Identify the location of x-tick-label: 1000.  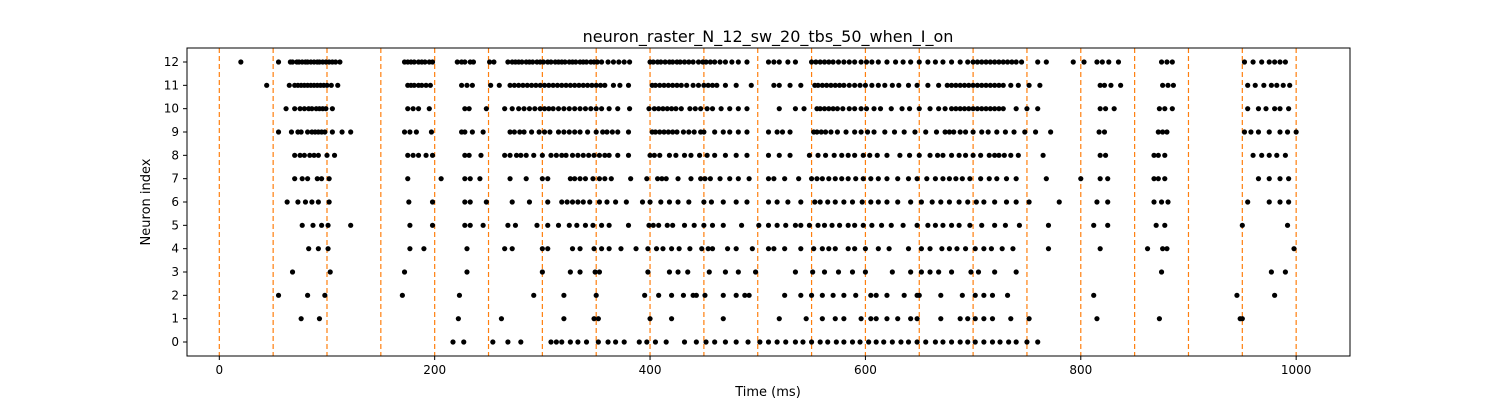
(1296, 370).